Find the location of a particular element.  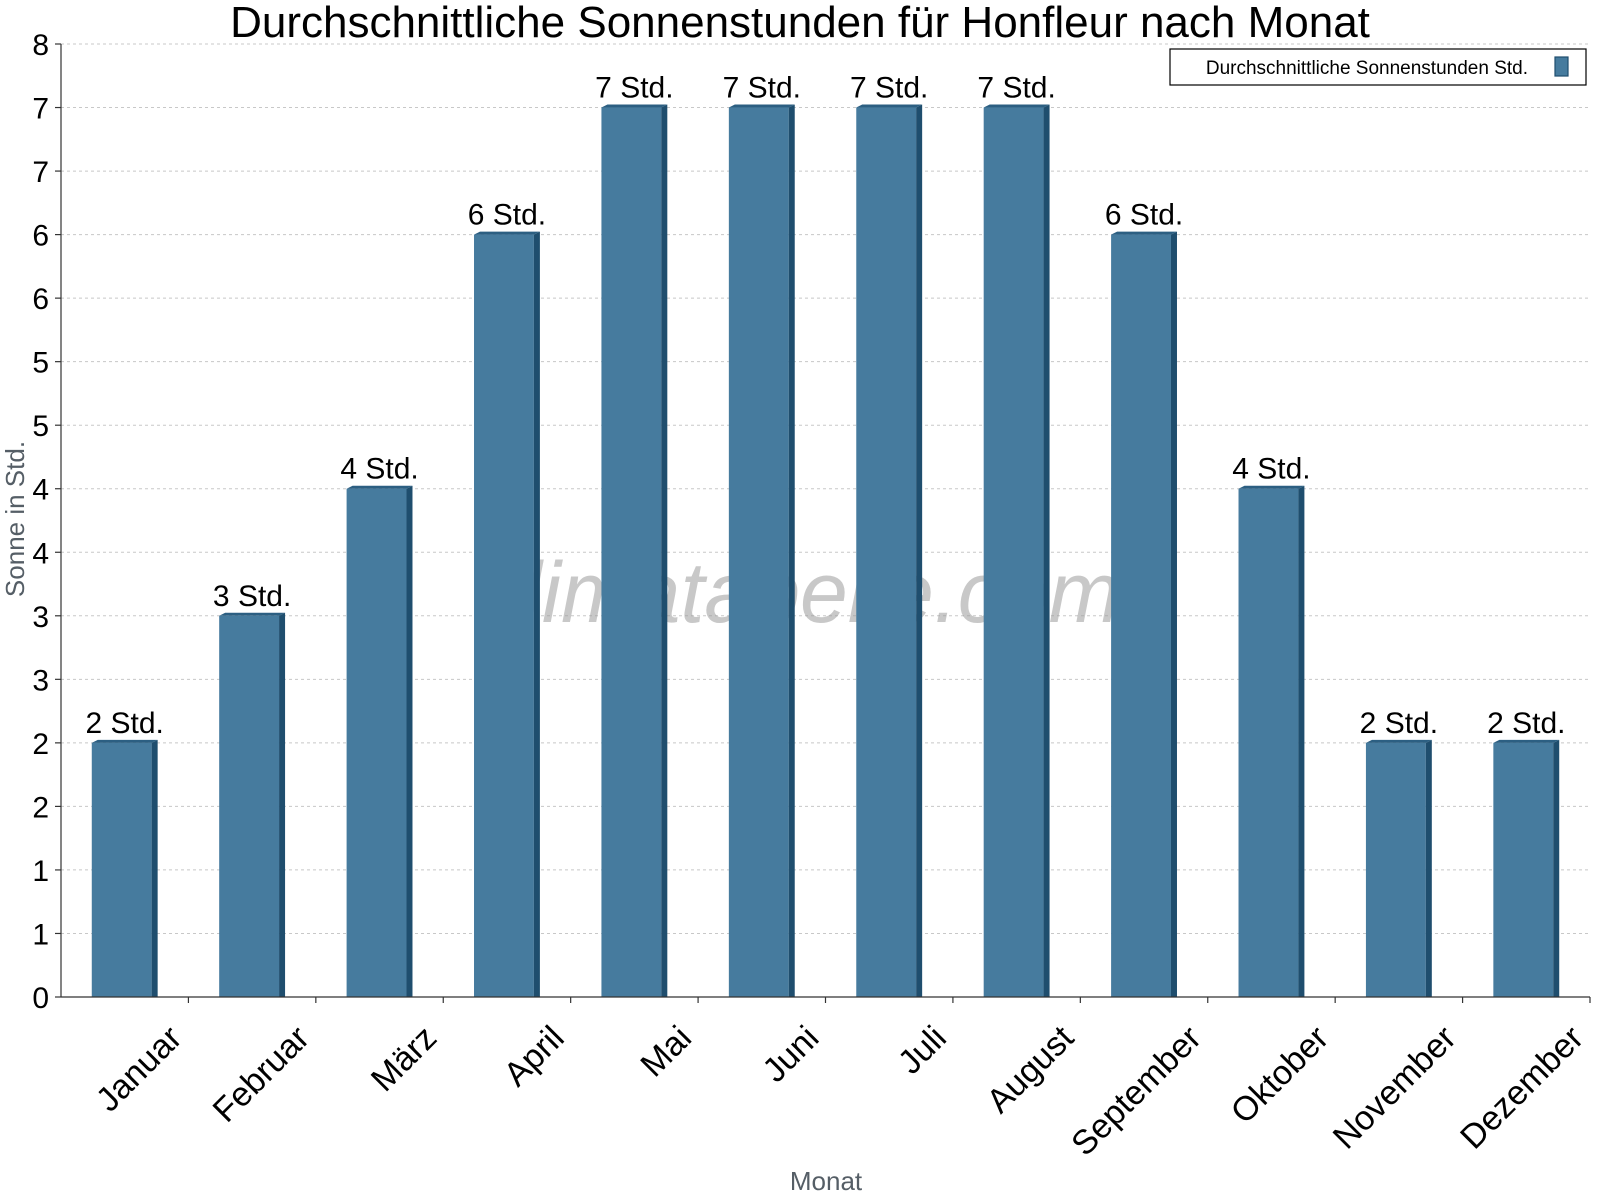

x-tick-label: Juni is located at coordinates (790, 1054).